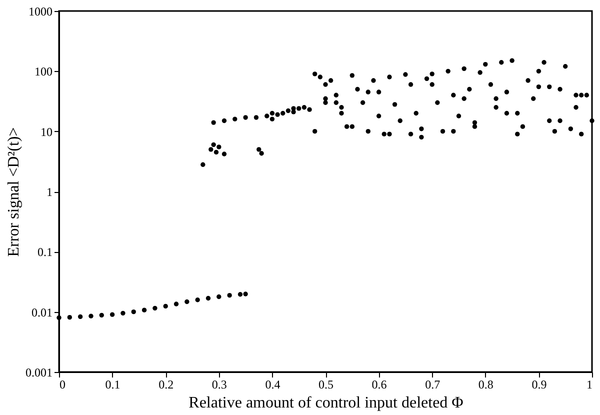 This screenshot has height=415, width=600. Describe the element at coordinates (45, 252) in the screenshot. I see `y-tick-label: 0.1` at that location.